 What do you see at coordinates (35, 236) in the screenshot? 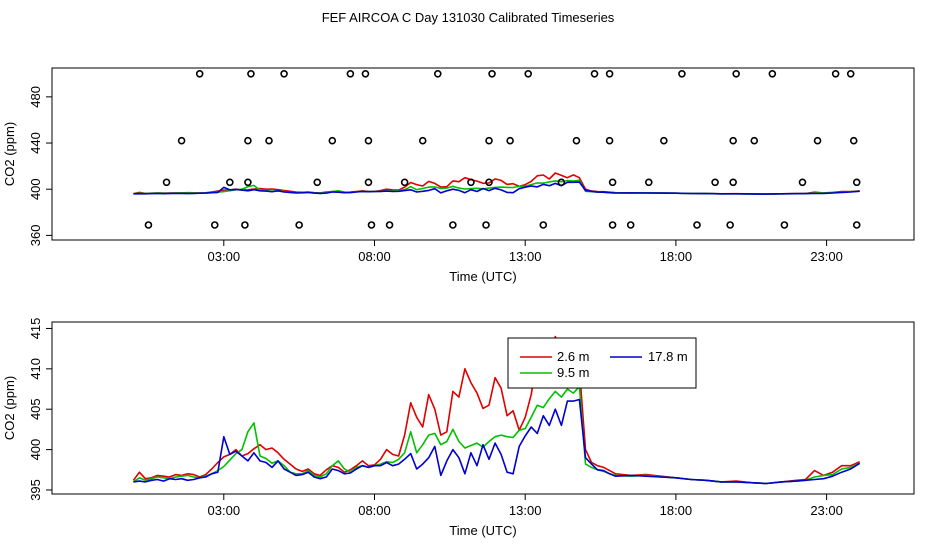
I see `top-y-tick-label: 360` at bounding box center [35, 236].